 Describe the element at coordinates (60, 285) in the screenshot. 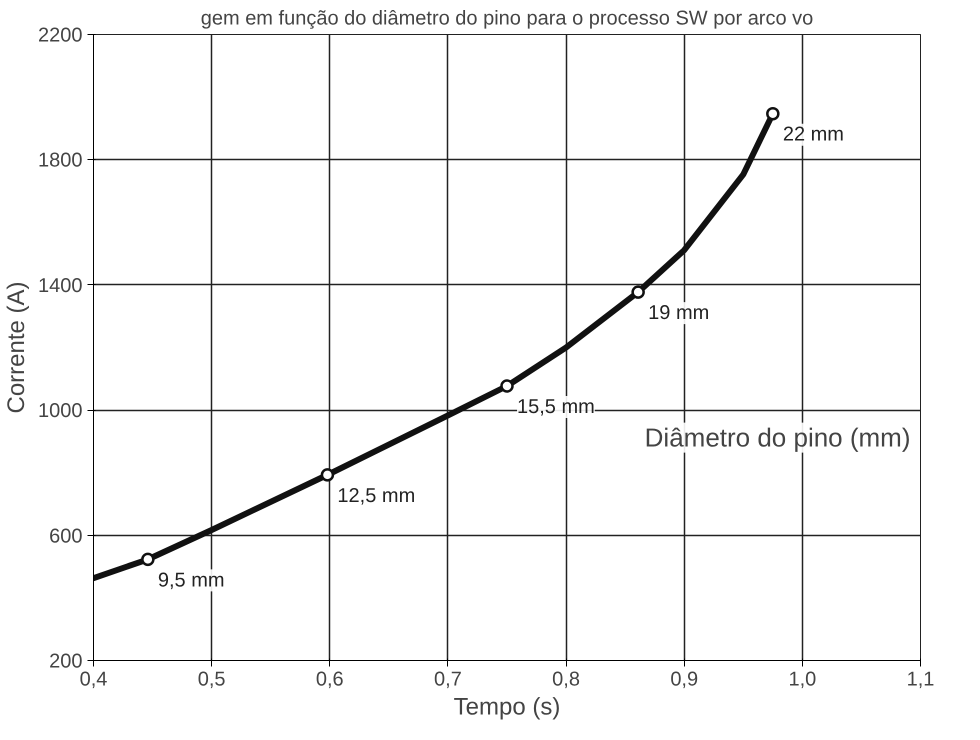

I see `y-tick-label: 1400` at that location.